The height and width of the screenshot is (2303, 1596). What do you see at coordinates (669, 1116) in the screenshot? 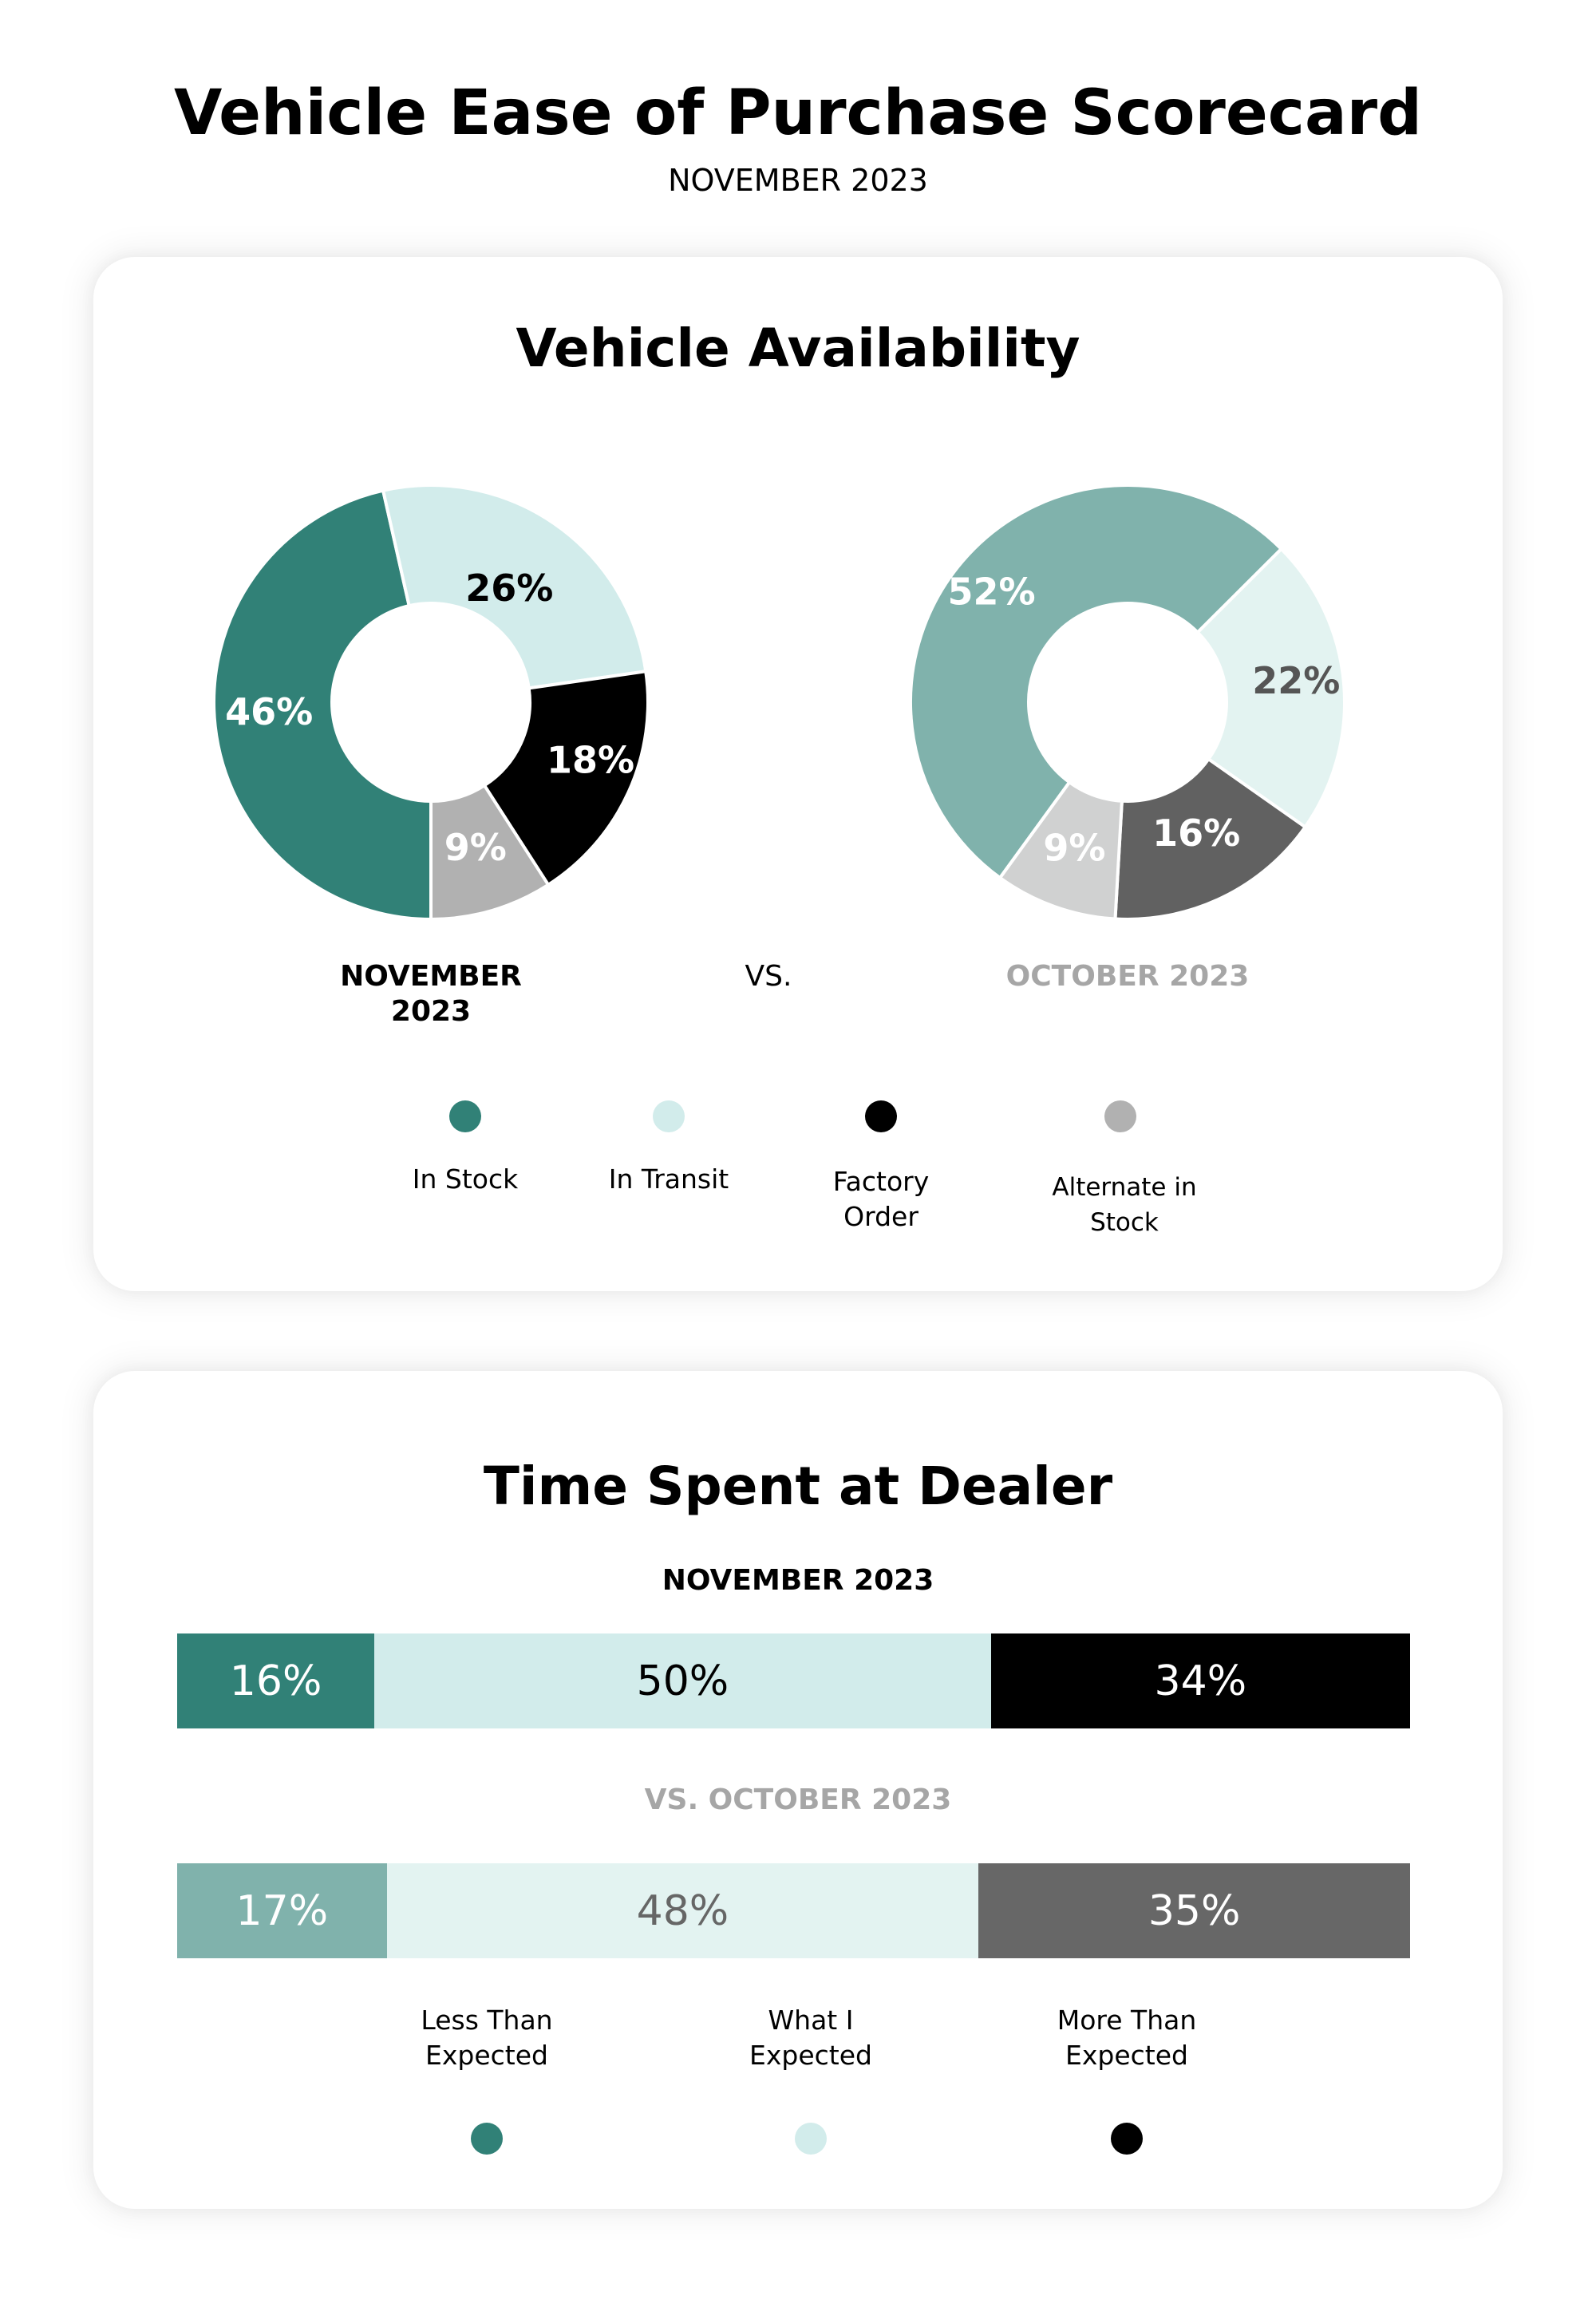
I see `in-transit-legend-dot` at bounding box center [669, 1116].